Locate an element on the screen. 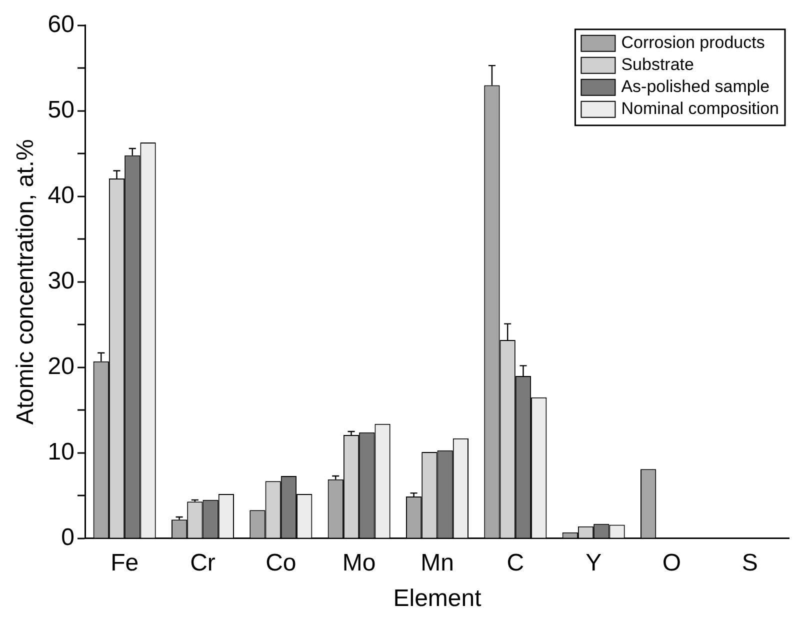 This screenshot has height=626, width=809. y-tick-label: 50 is located at coordinates (61, 110).